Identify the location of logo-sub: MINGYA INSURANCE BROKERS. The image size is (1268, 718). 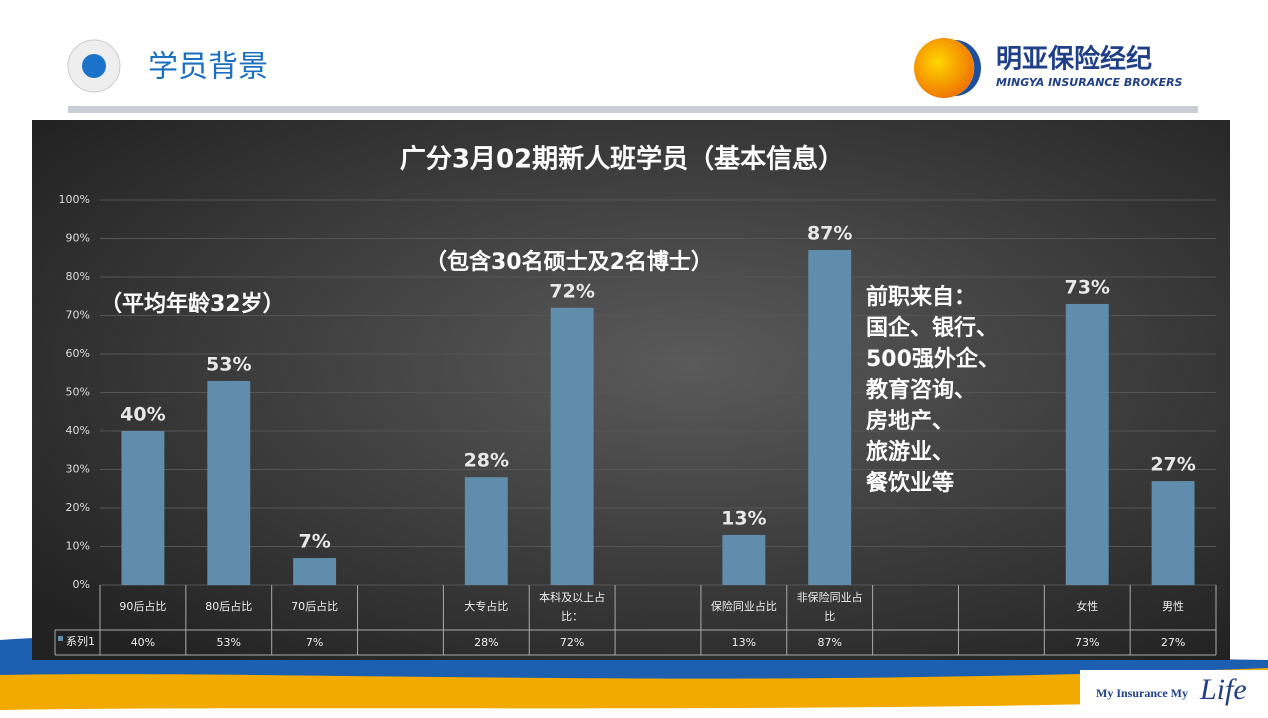
(1089, 82).